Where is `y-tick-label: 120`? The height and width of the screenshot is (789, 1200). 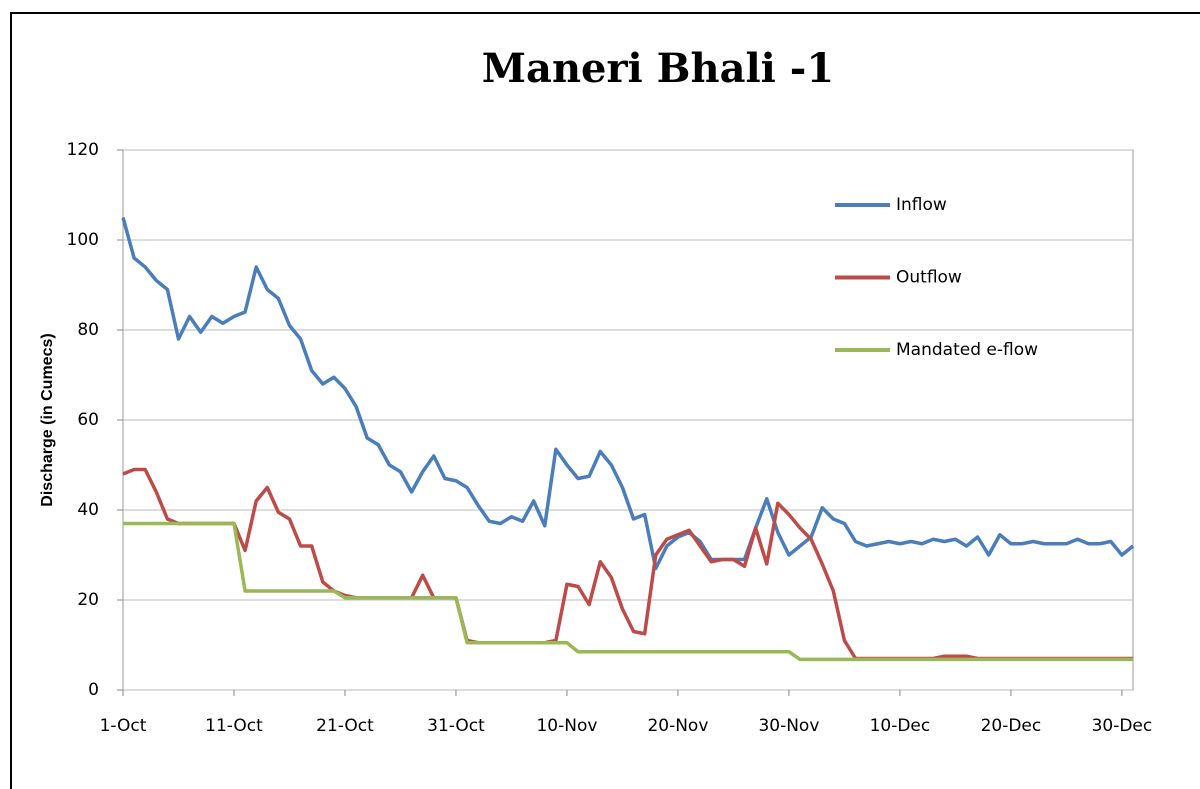
y-tick-label: 120 is located at coordinates (83, 150).